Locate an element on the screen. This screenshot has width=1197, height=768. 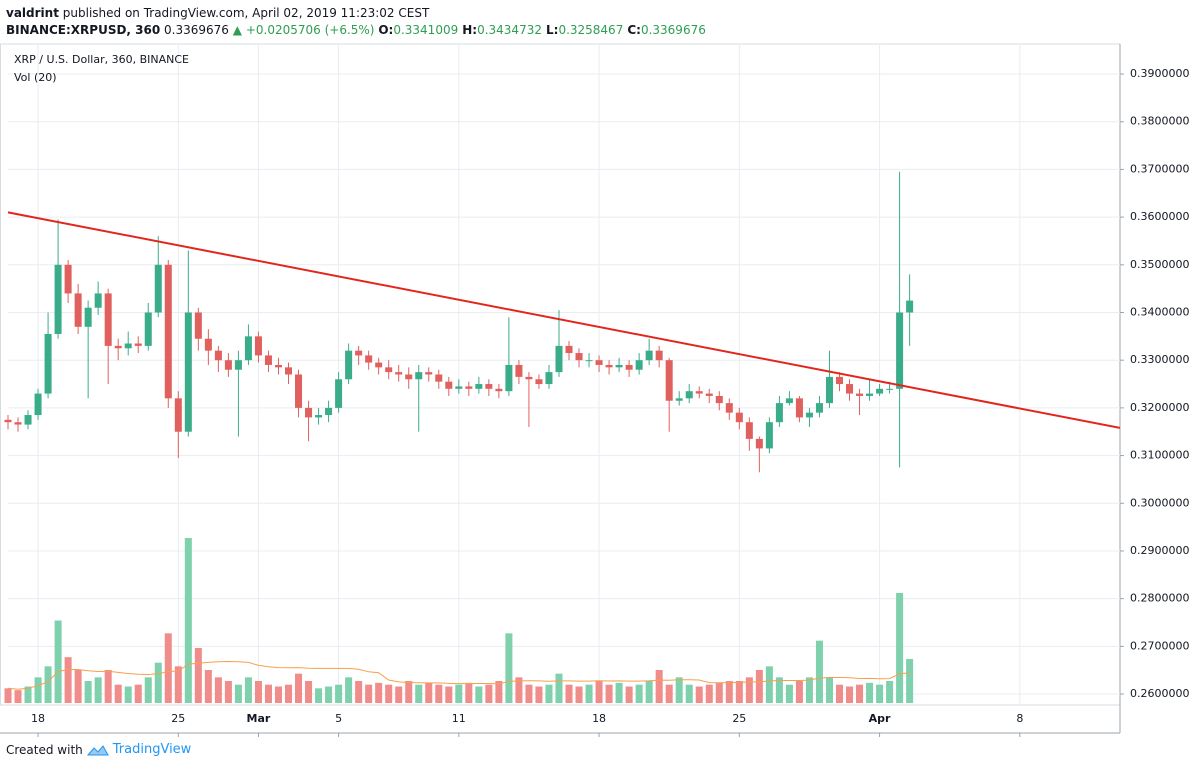
y-tick-label: 0.3300000 is located at coordinates (1160, 359).